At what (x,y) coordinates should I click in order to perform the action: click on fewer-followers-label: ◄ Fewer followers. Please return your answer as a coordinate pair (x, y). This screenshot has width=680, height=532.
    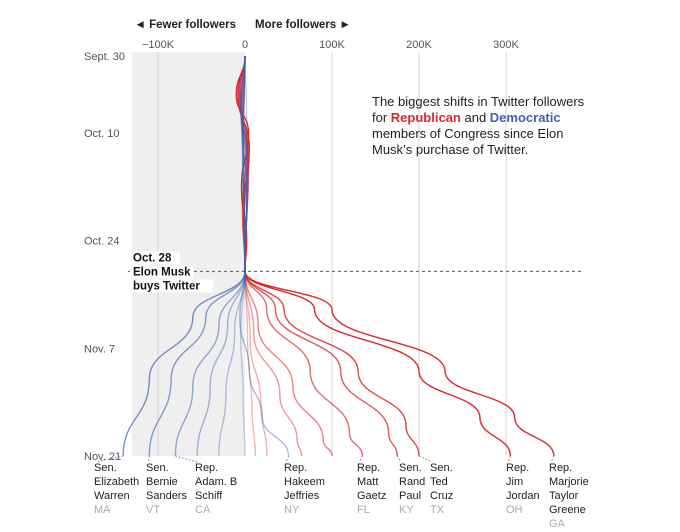
    Looking at the image, I should click on (186, 25).